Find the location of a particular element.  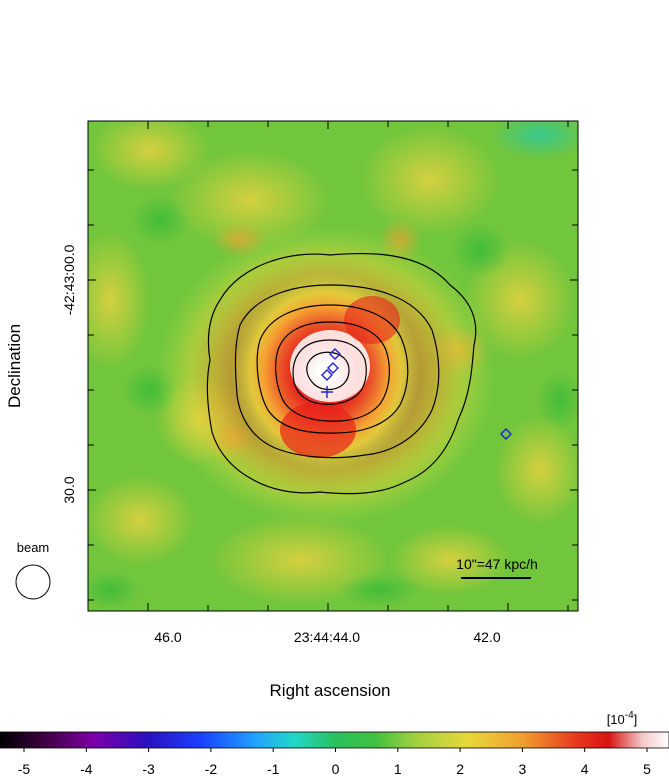

source-markers is located at coordinates (416, 394).